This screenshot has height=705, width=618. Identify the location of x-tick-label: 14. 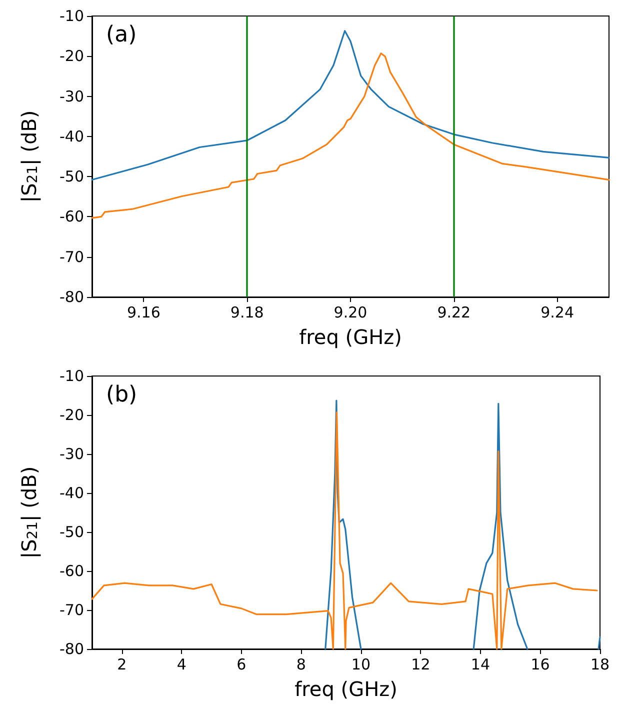
(480, 665).